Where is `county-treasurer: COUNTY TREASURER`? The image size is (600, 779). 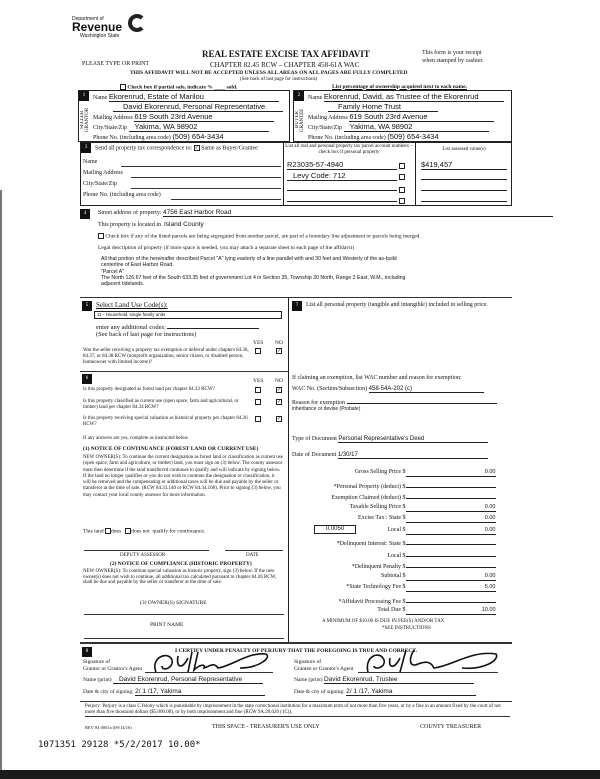 county-treasurer: COUNTY TREASURER is located at coordinates (451, 727).